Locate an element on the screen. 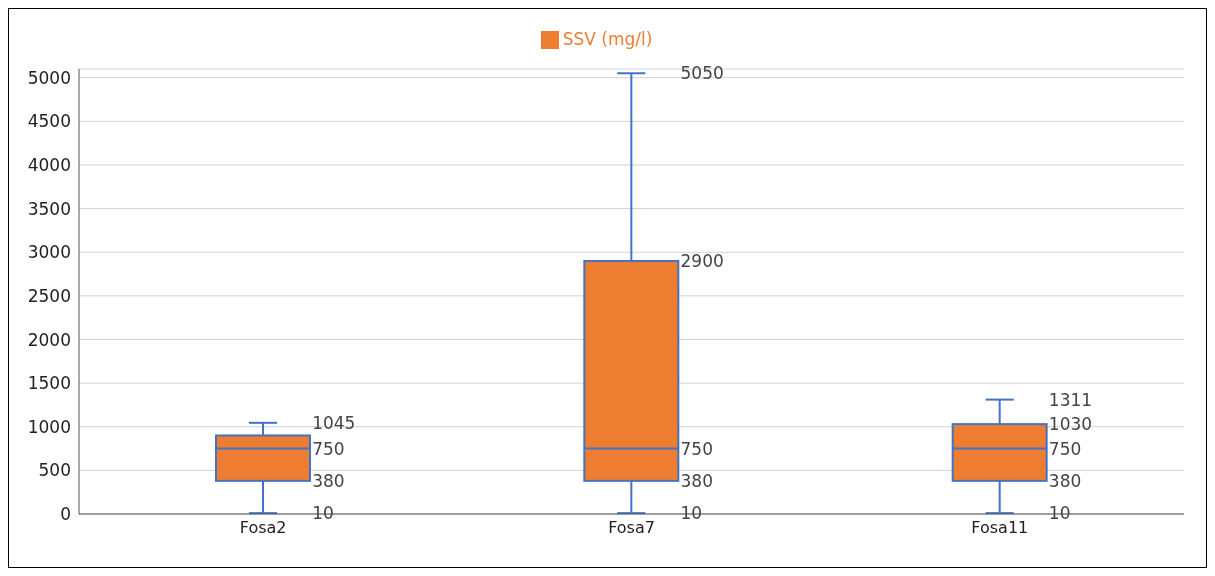 Image resolution: width=1215 pixels, height=576 pixels. annotation: 1311 is located at coordinates (1070, 399).